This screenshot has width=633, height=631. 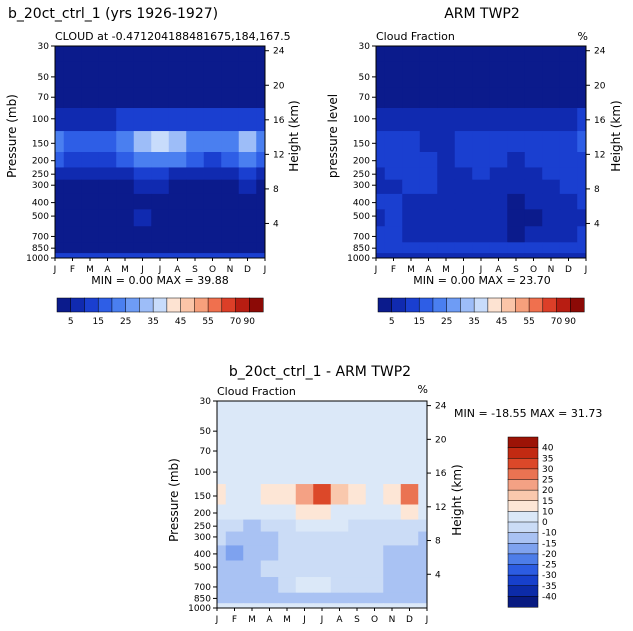 What do you see at coordinates (199, 609) in the screenshot?
I see `y-tick-label: 1000` at bounding box center [199, 609].